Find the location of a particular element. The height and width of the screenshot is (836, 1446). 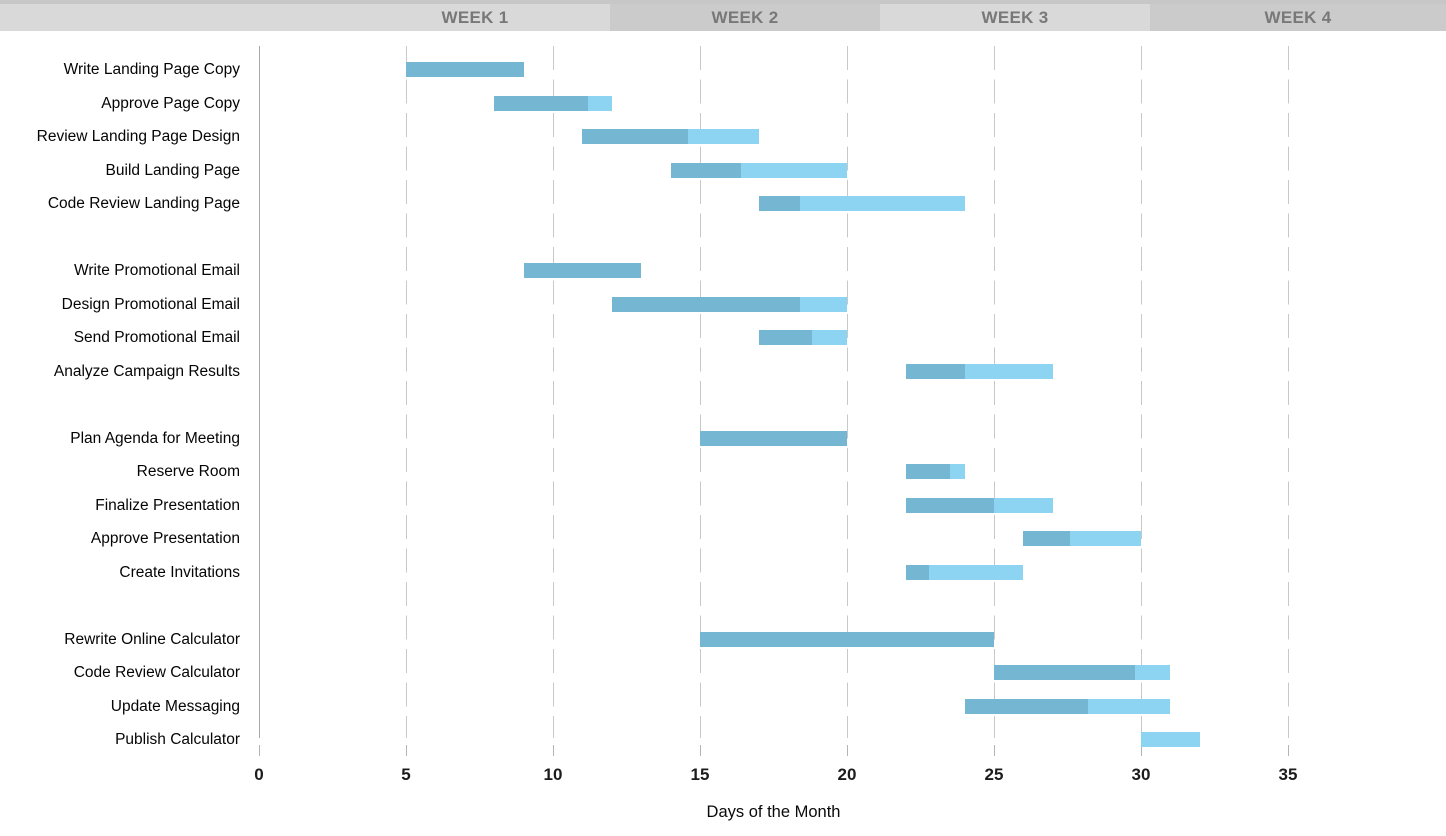

task-label: Finalize Presentation is located at coordinates (167, 505).